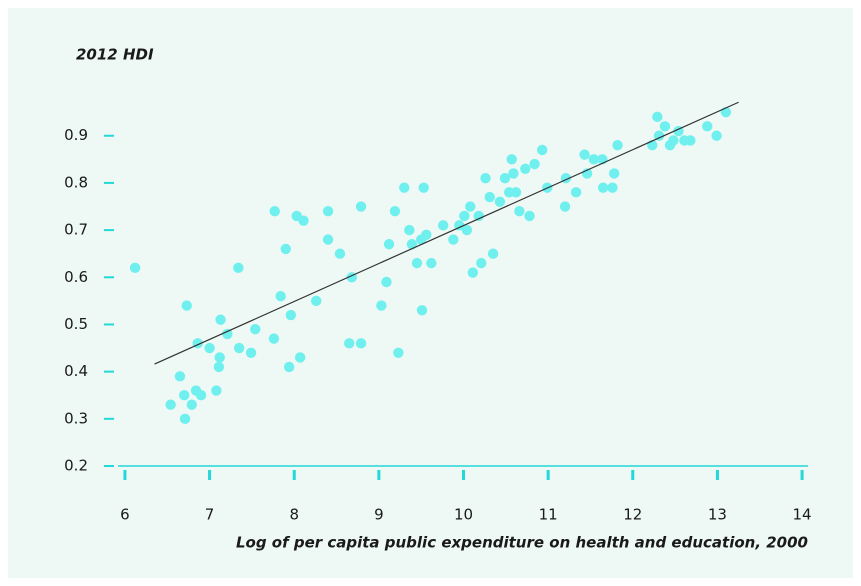 This screenshot has width=861, height=586. I want to click on y-tick-label: 0.3, so click(76, 418).